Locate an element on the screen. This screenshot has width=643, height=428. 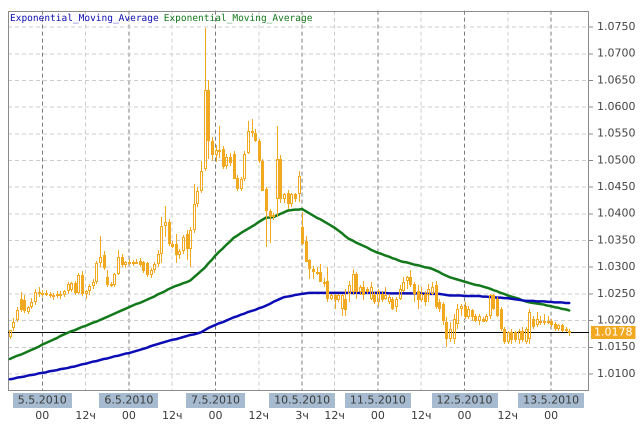
y-tick-label: 1.0350 is located at coordinates (616, 239).